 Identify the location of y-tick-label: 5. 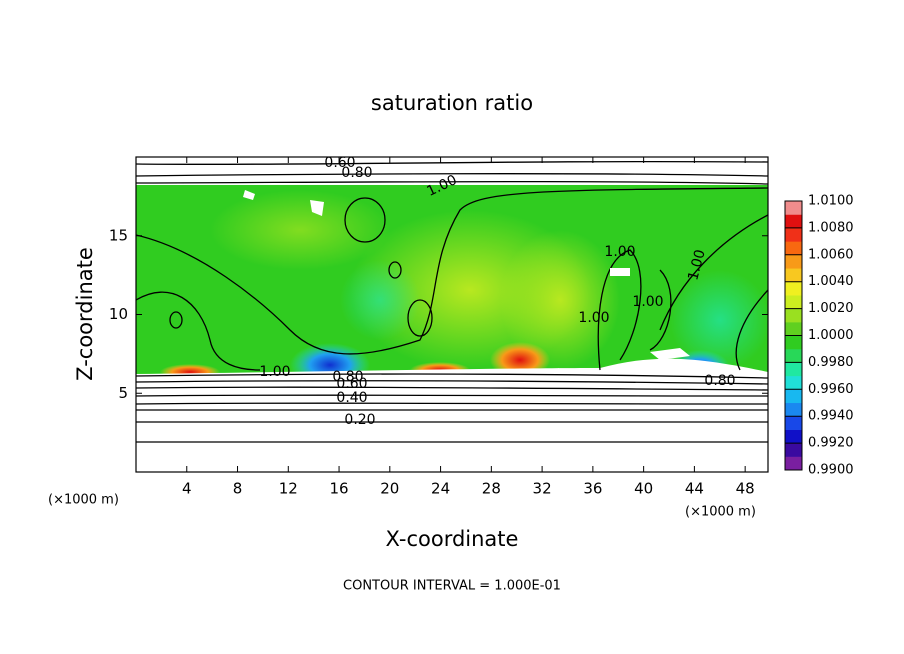
(123, 393).